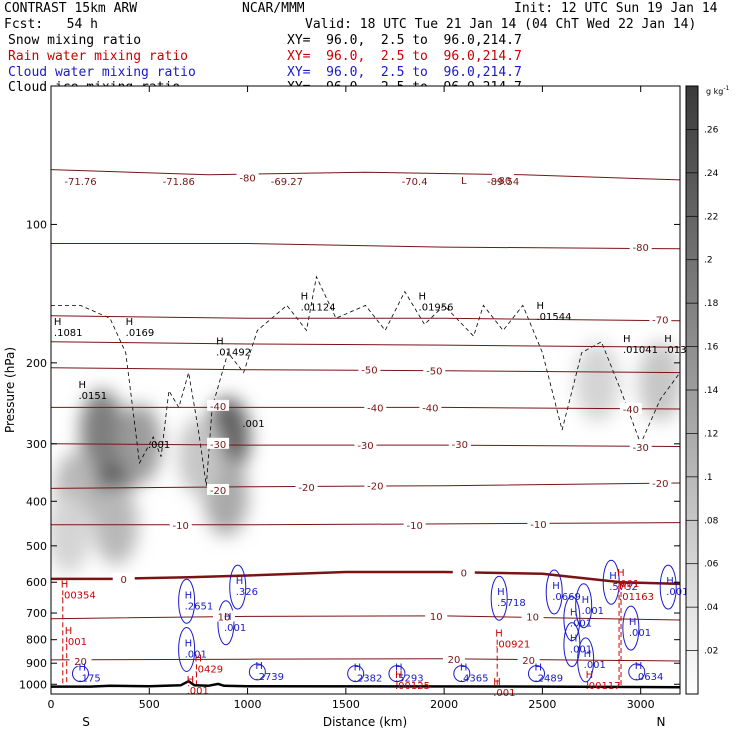 Image resolution: width=740 pixels, height=740 pixels. What do you see at coordinates (511, 603) in the screenshot?
I see `cloud-water-max-3: .5718` at bounding box center [511, 603].